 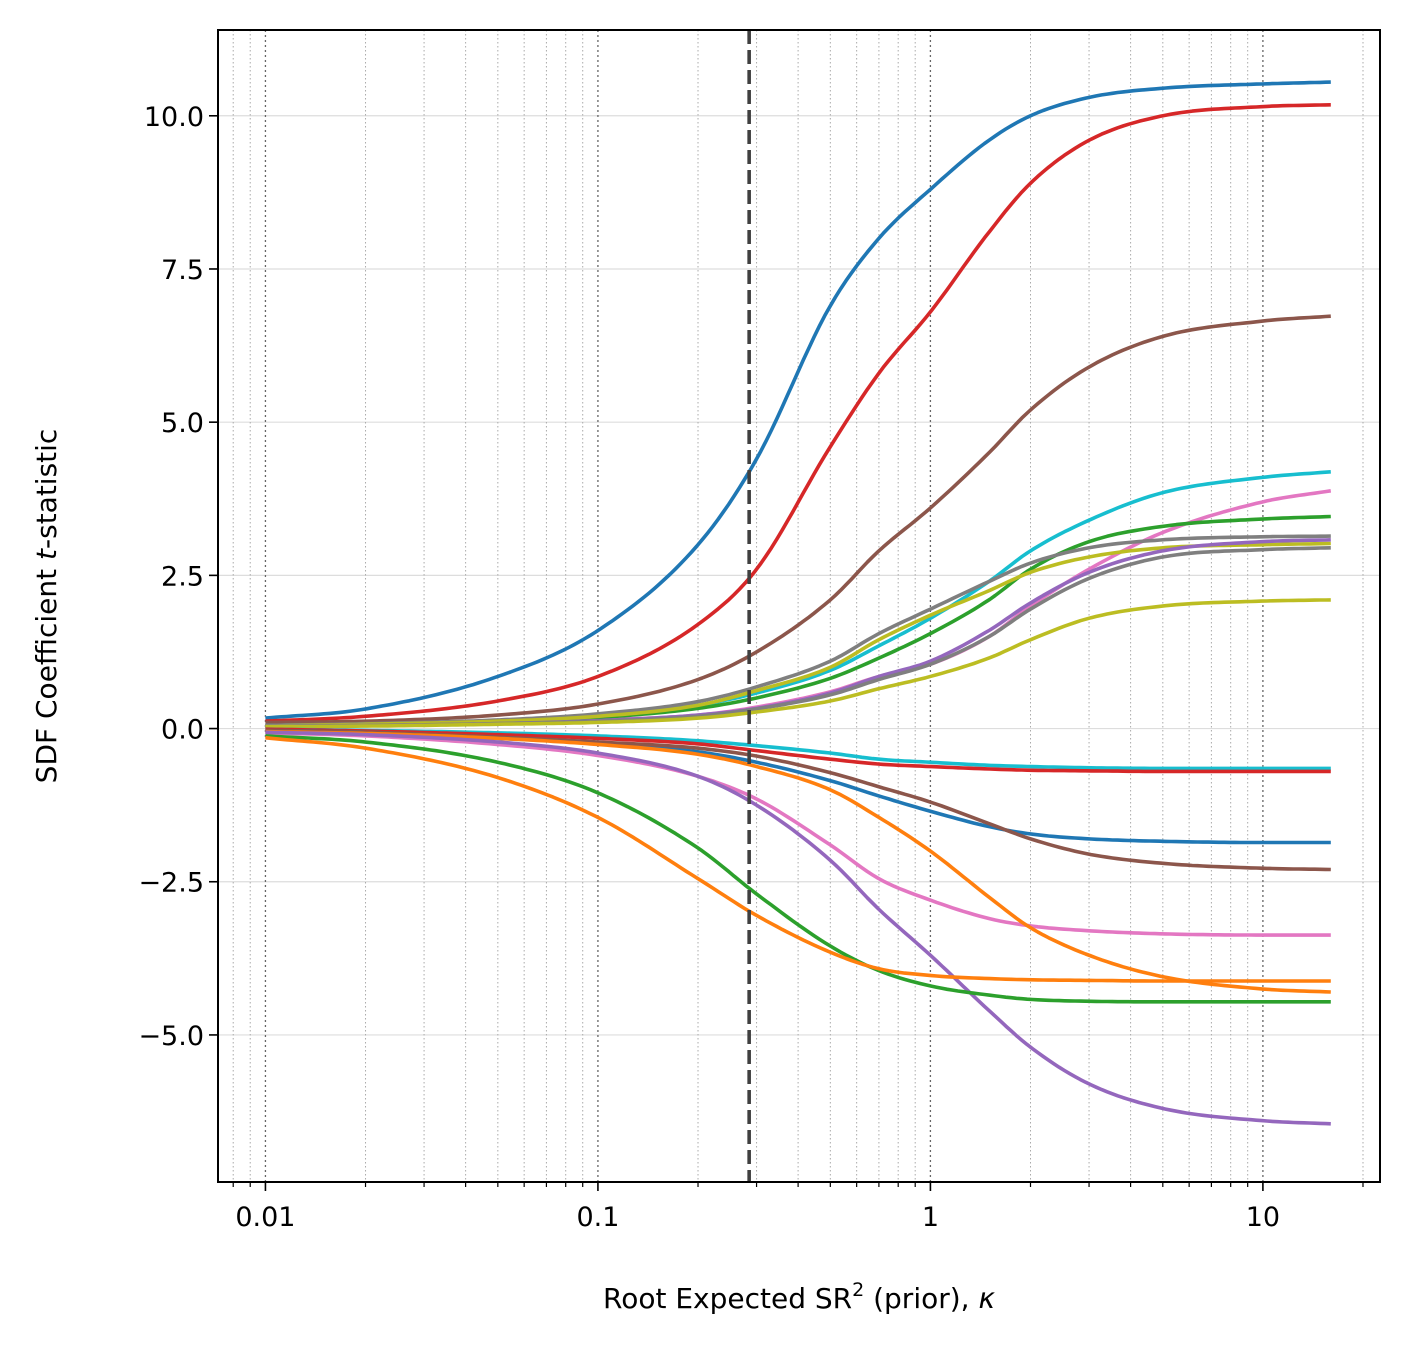 What do you see at coordinates (799, 1297) in the screenshot?
I see `x-axis-label: Root Expected SR2 (prior), κ` at bounding box center [799, 1297].